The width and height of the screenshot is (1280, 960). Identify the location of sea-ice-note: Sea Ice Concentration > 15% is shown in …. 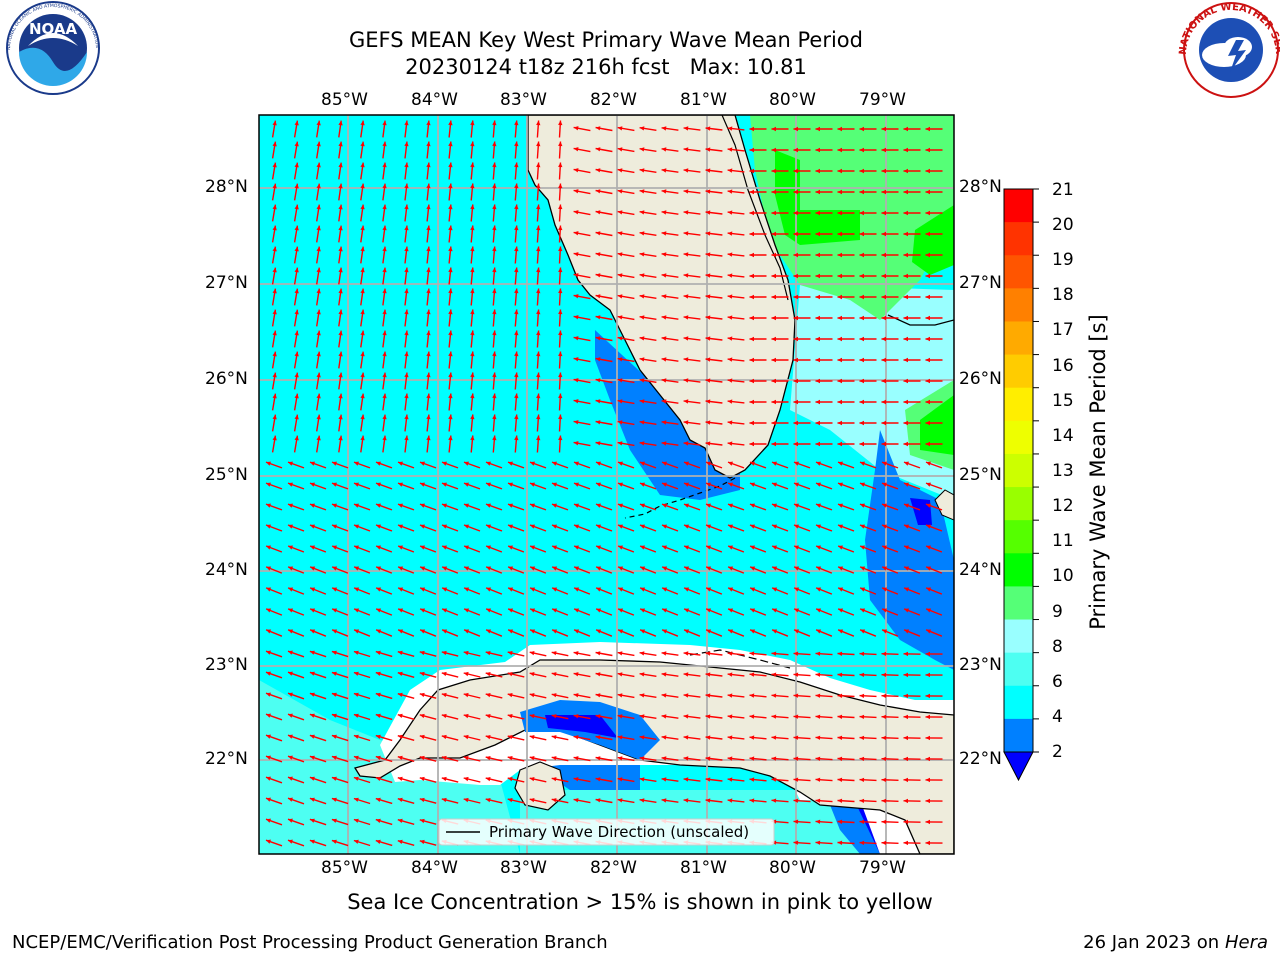
(640, 902).